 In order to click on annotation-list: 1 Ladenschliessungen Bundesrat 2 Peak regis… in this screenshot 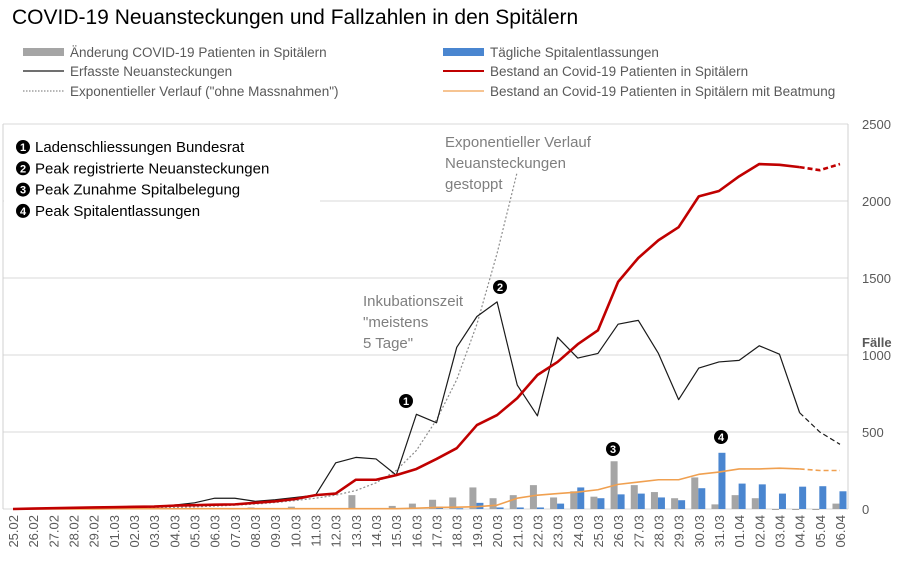, I will do `click(142, 179)`.